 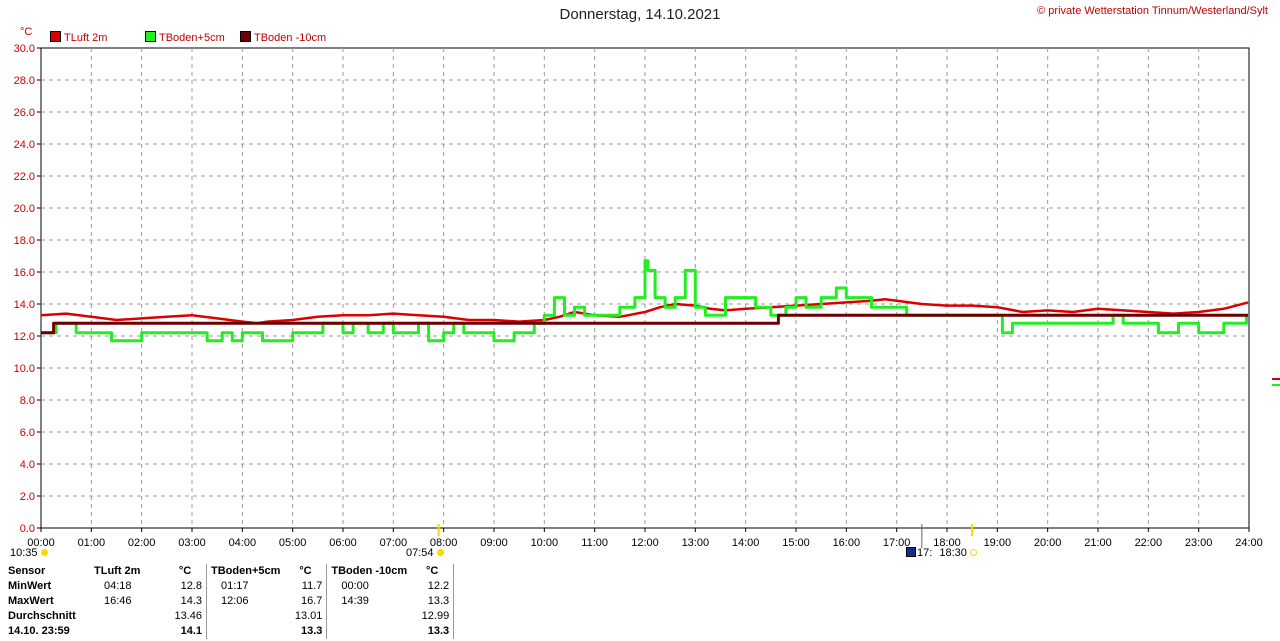 I want to click on x-tick-label: 03:00, so click(x=192, y=543).